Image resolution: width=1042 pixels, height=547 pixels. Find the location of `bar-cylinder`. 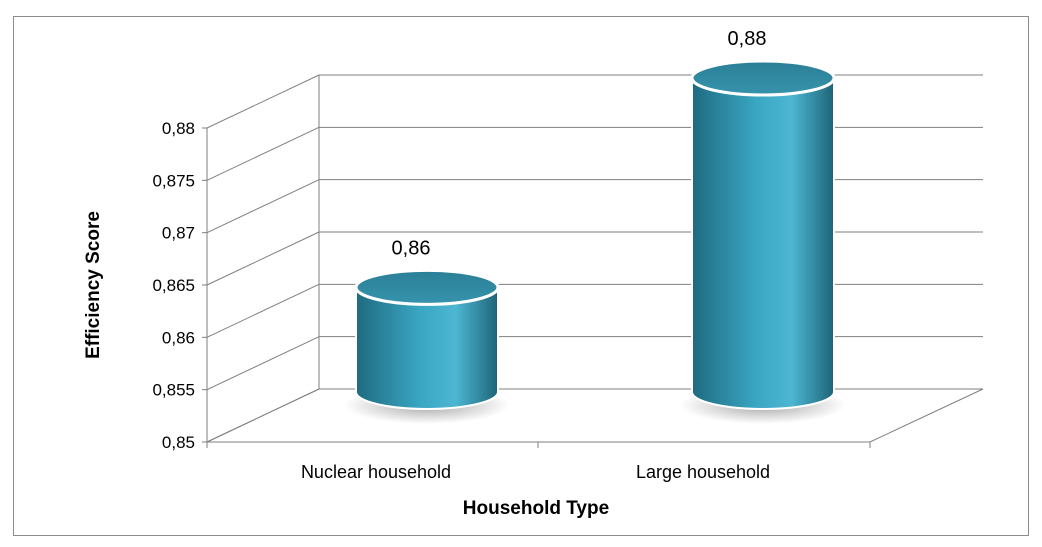

bar-cylinder is located at coordinates (763, 243).